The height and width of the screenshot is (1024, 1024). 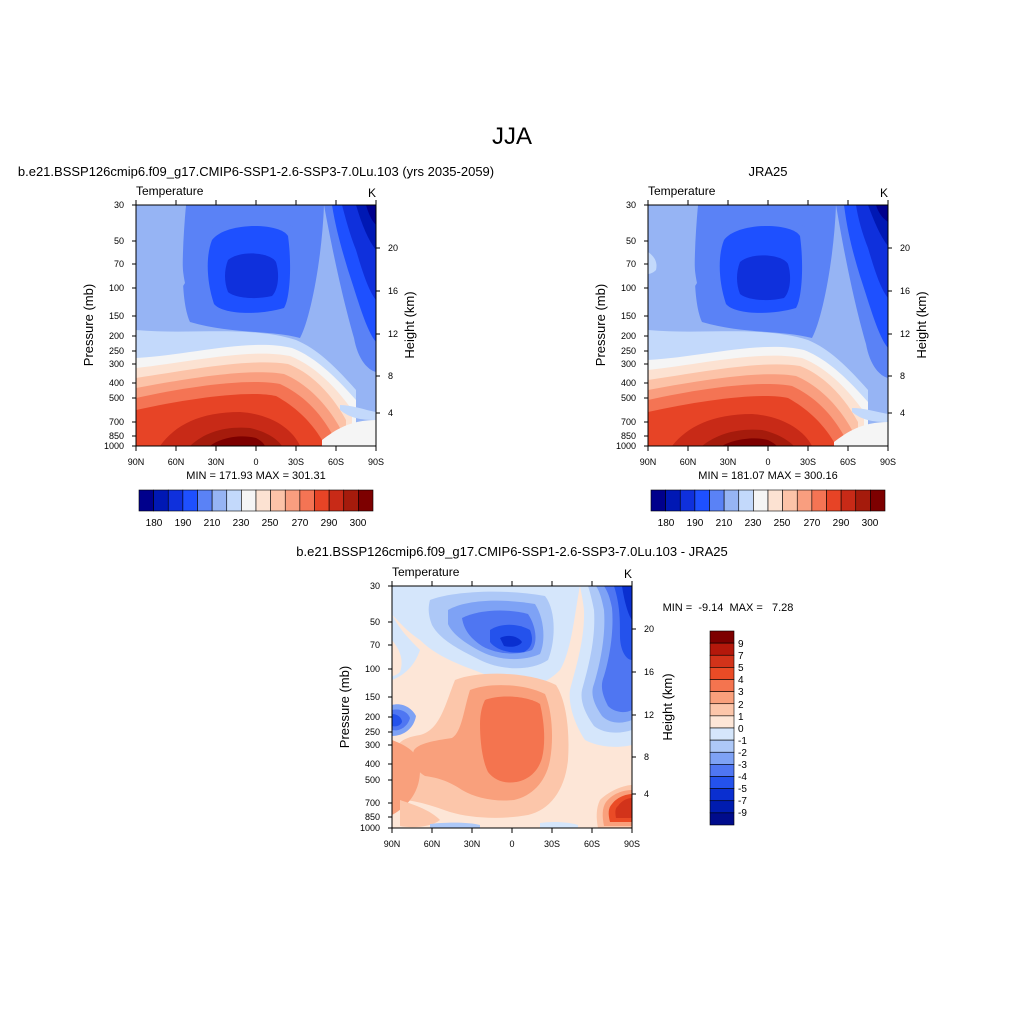 I want to click on y-tick-label: 50, so click(x=375, y=622).